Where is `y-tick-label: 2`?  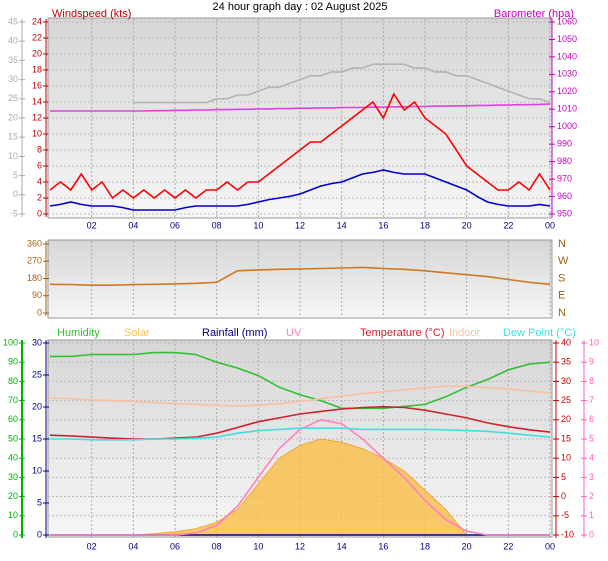
y-tick-label: 2 is located at coordinates (39, 197).